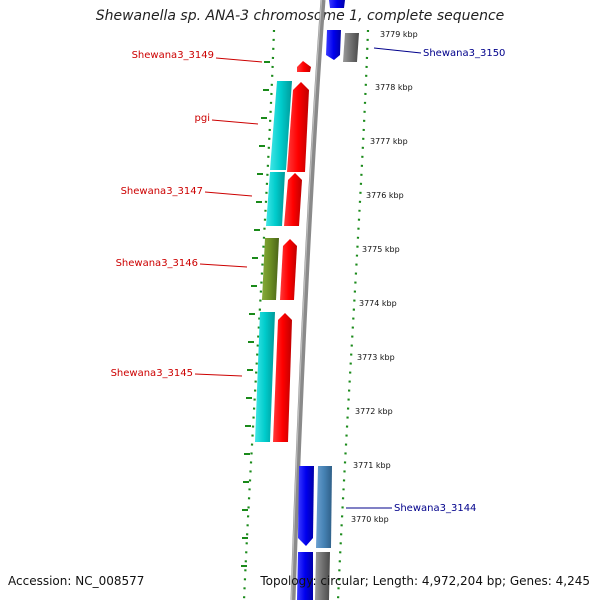 This screenshot has height=600, width=600. I want to click on gene-label-forward: pgi, so click(202, 118).